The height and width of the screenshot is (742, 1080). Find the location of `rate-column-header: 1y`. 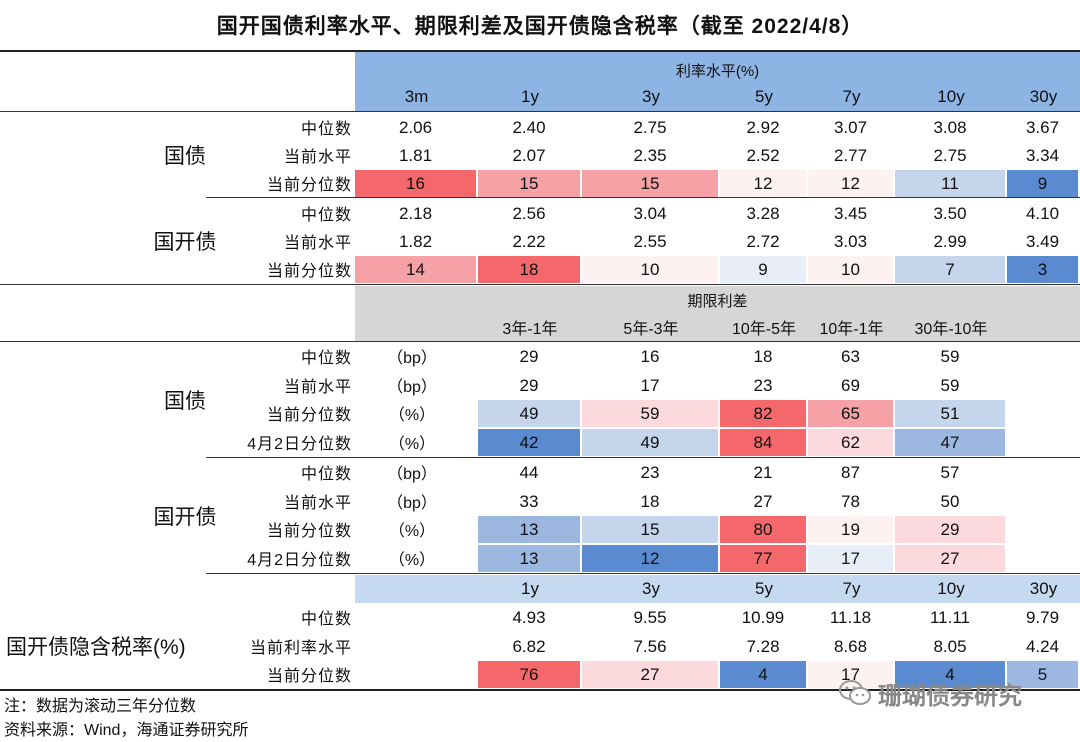

rate-column-header: 1y is located at coordinates (530, 96).